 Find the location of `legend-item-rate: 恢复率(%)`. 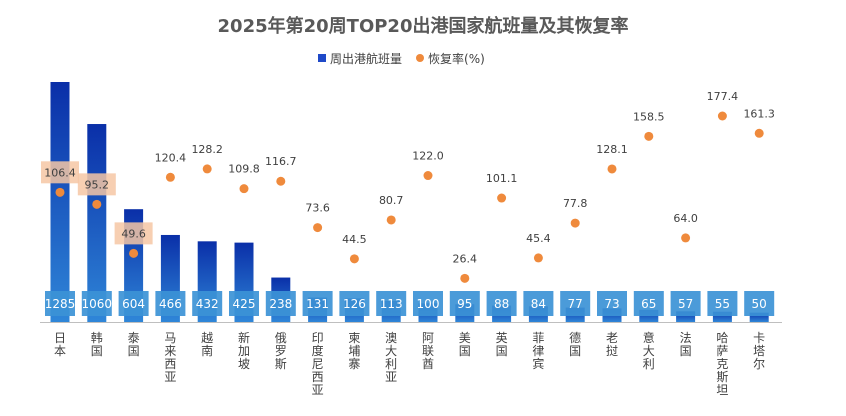

legend-item-rate: 恢复率(%) is located at coordinates (450, 58).